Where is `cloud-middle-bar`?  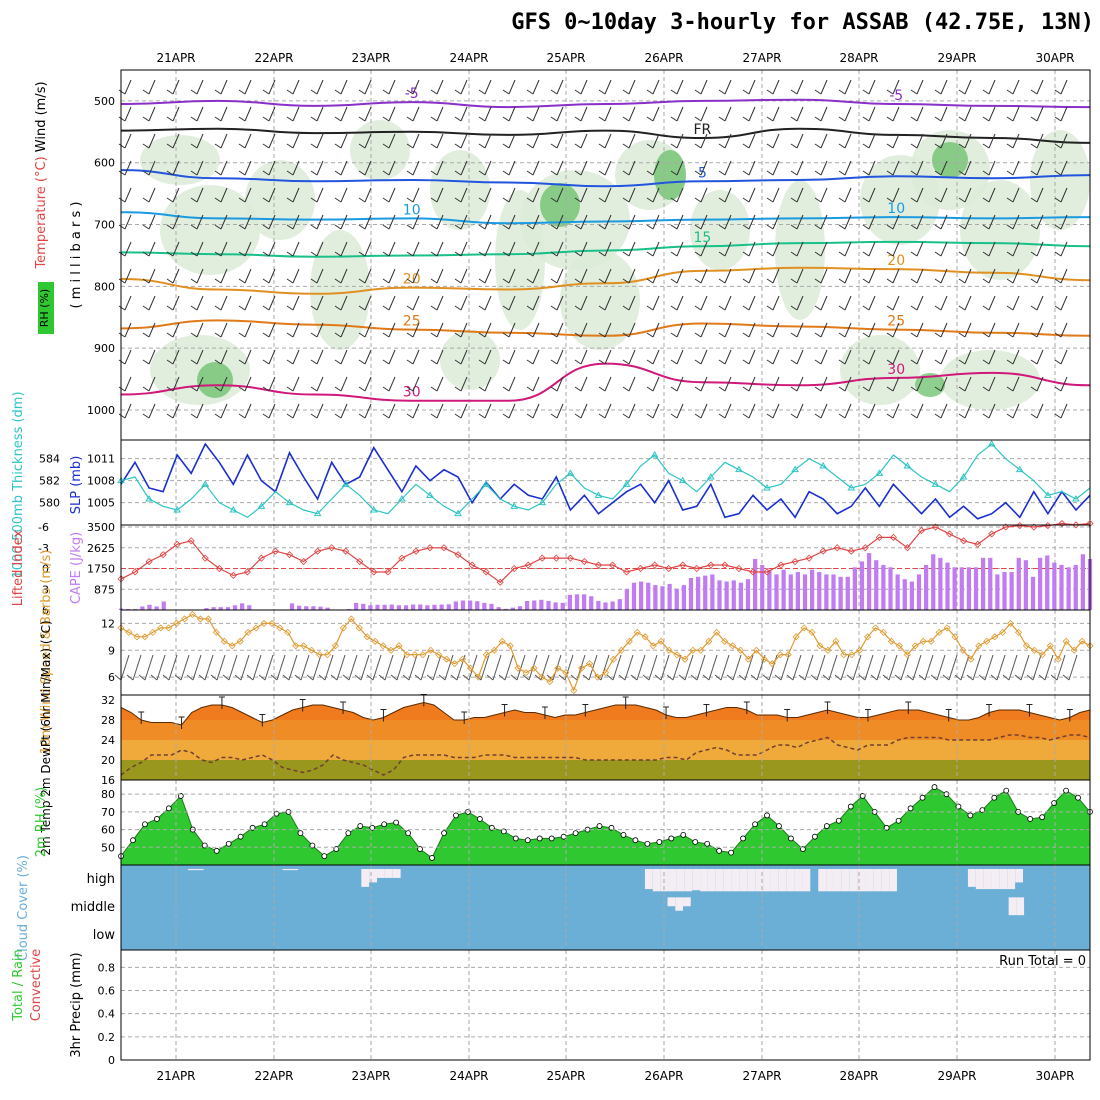 cloud-middle-bar is located at coordinates (679, 904).